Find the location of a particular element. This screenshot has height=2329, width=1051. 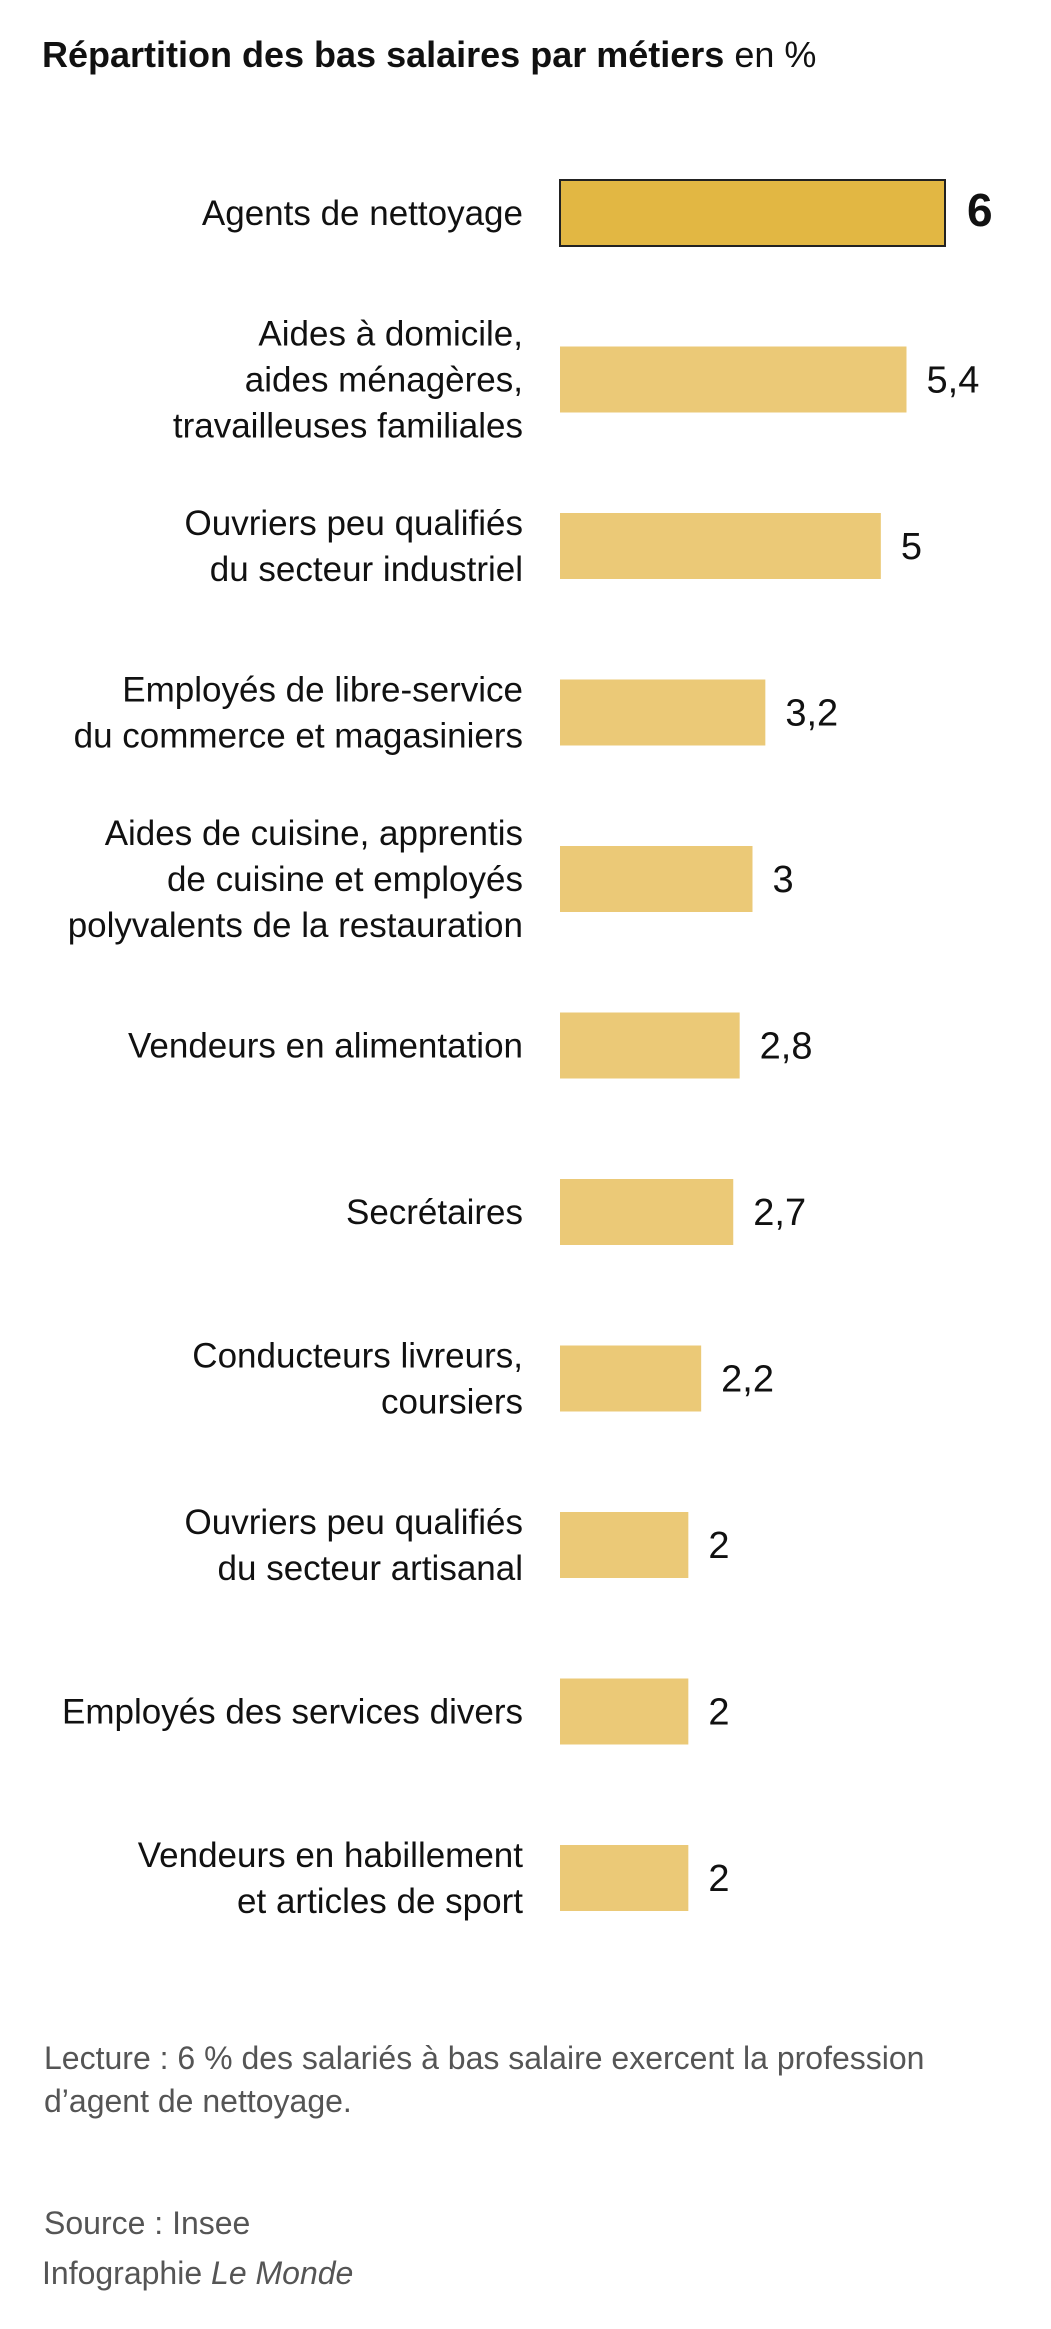

category-label: Secrétaires is located at coordinates (434, 1212).